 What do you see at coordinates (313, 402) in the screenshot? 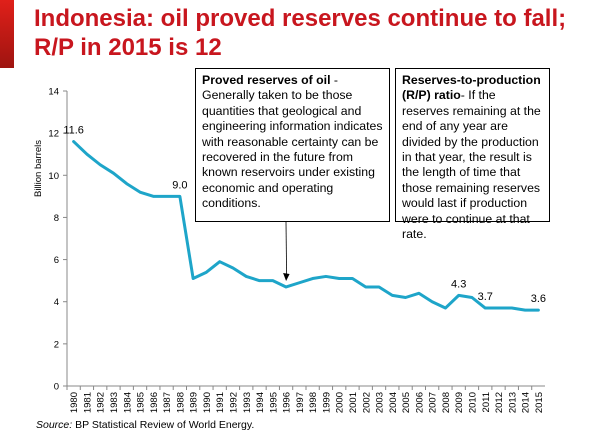
I see `x-tick-label: 1998` at bounding box center [313, 402].